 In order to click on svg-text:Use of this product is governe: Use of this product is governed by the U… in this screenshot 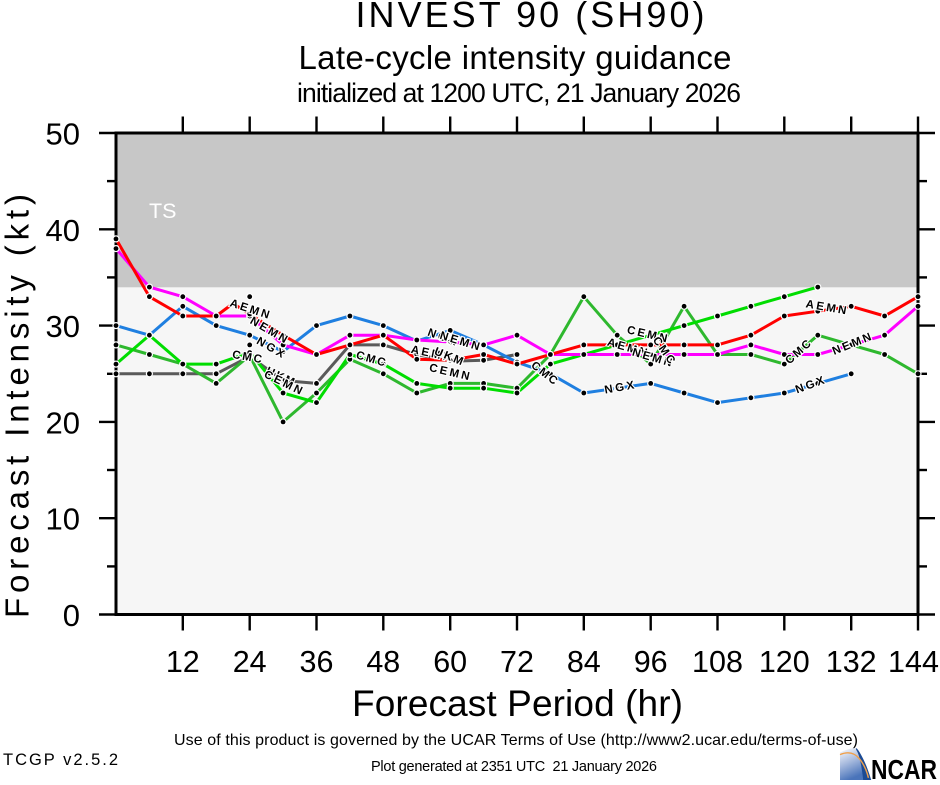, I will do `click(516, 740)`.